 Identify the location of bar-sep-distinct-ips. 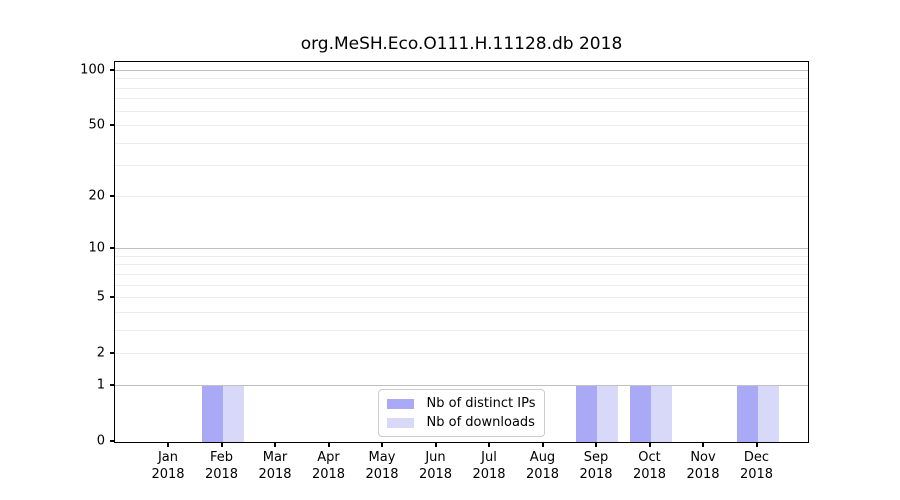
(586, 414).